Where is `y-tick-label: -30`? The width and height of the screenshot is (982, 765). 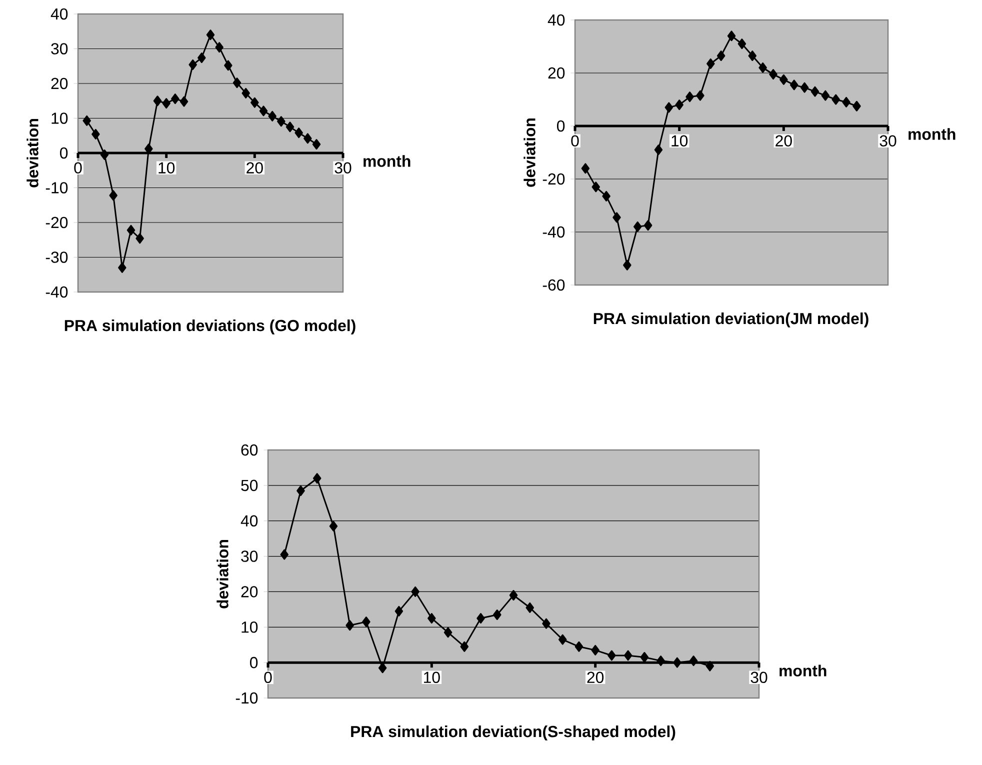 y-tick-label: -30 is located at coordinates (57, 257).